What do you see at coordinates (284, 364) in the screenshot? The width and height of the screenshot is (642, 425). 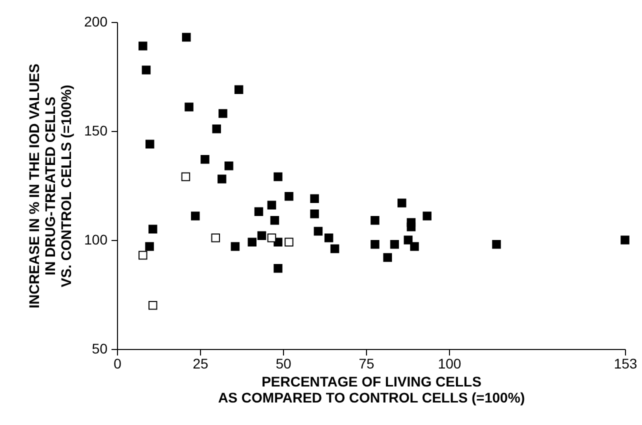 I see `x-tick-label: 50` at bounding box center [284, 364].